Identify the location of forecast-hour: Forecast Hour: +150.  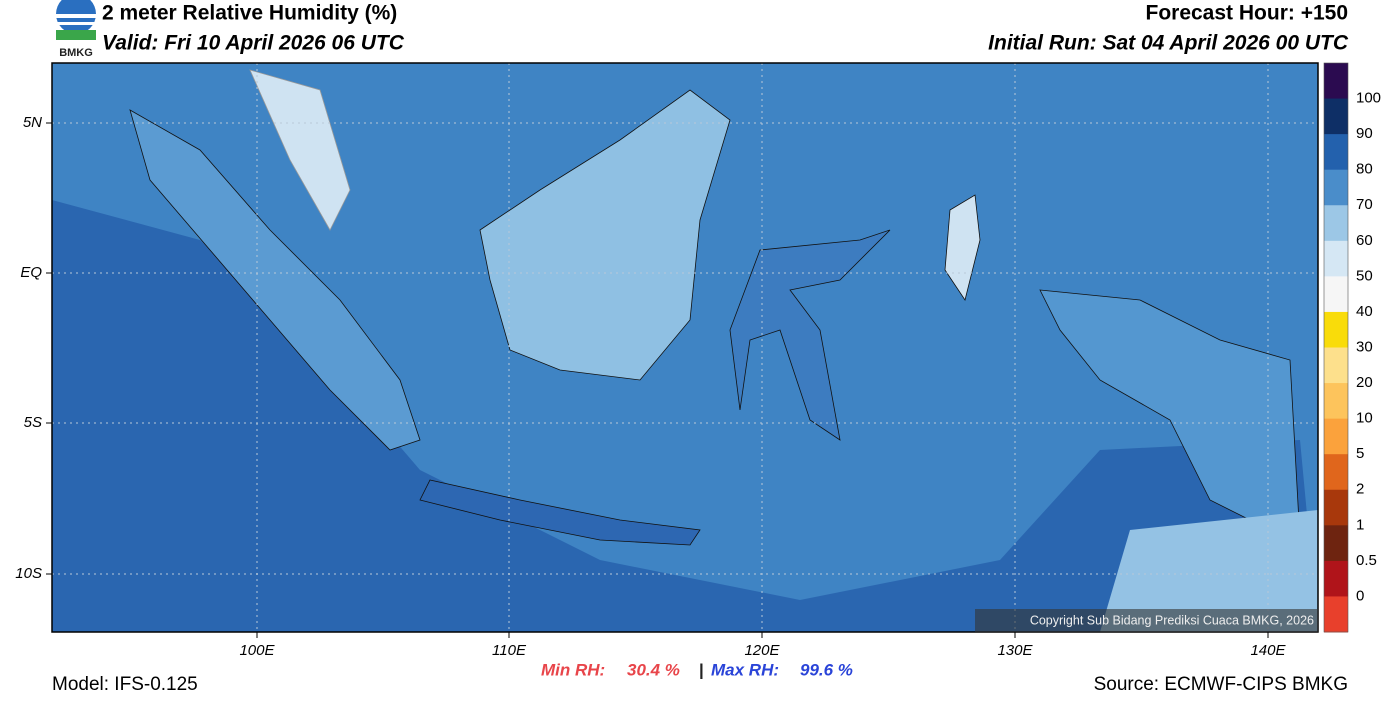
(1247, 13).